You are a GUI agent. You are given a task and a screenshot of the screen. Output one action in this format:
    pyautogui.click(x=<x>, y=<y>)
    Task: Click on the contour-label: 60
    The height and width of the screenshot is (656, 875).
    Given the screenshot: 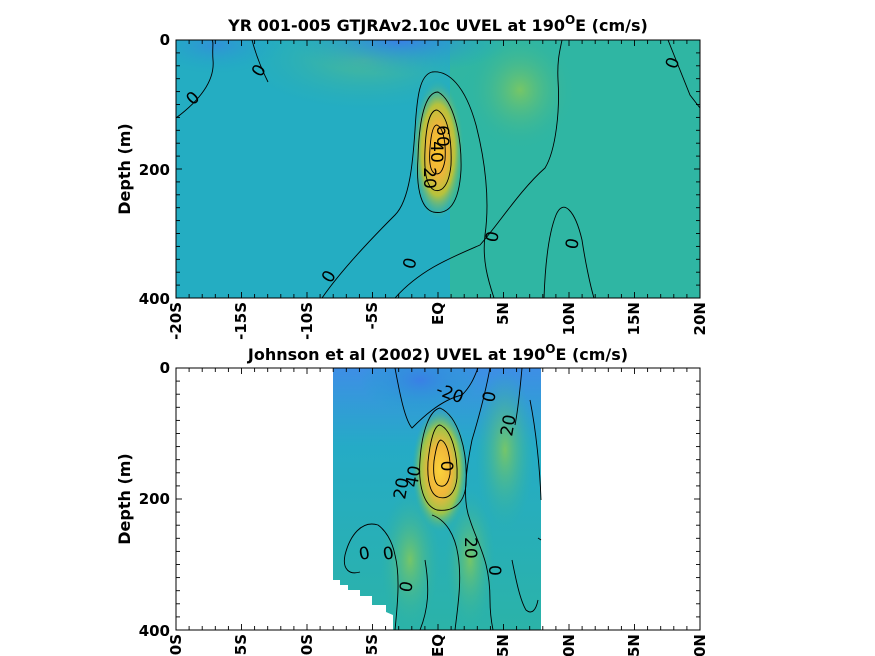 What is the action you would take?
    pyautogui.click(x=442, y=136)
    